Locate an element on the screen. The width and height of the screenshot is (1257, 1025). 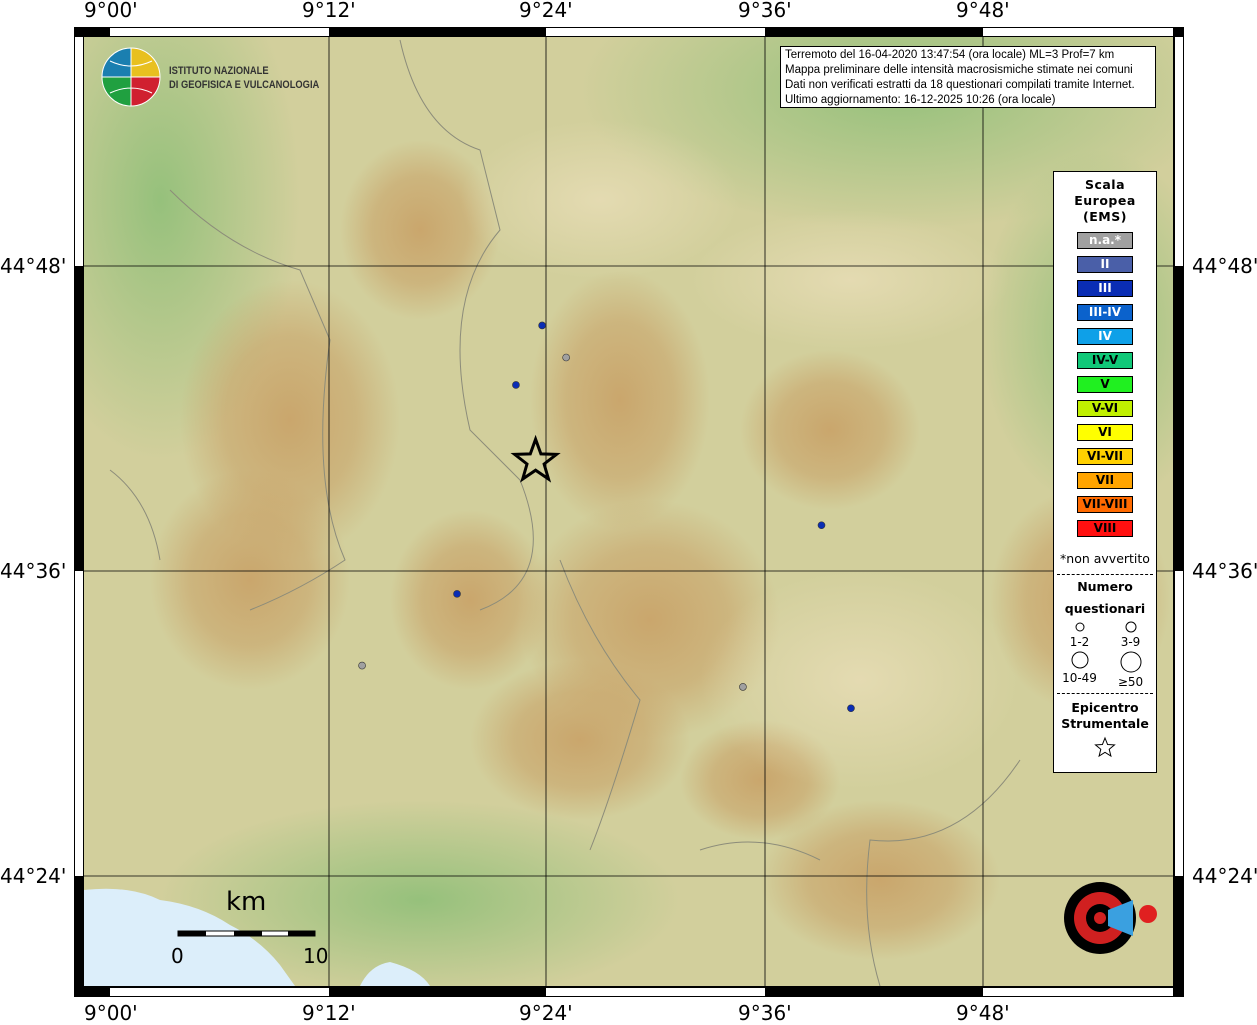
epicenter-title: Epicentro Strumentale is located at coordinates (1105, 716).